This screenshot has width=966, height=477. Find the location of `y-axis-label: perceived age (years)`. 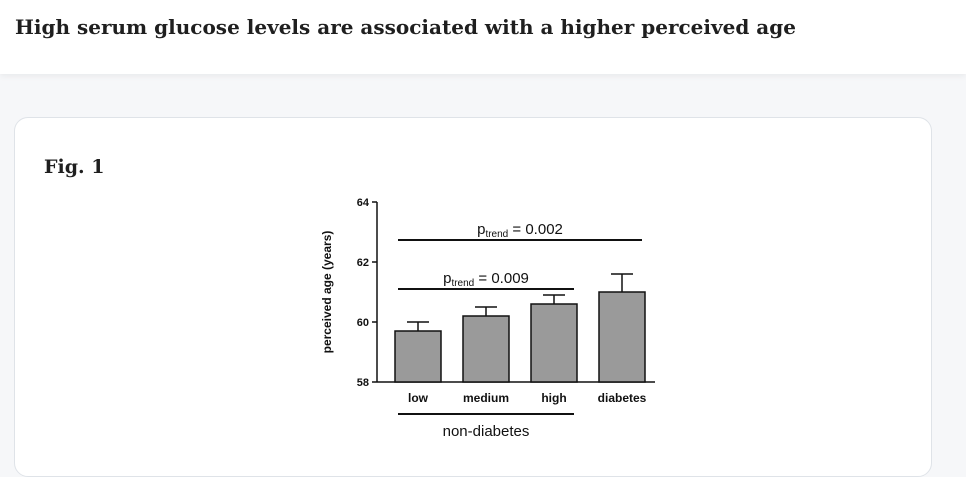

y-axis-label: perceived age (years) is located at coordinates (327, 292).